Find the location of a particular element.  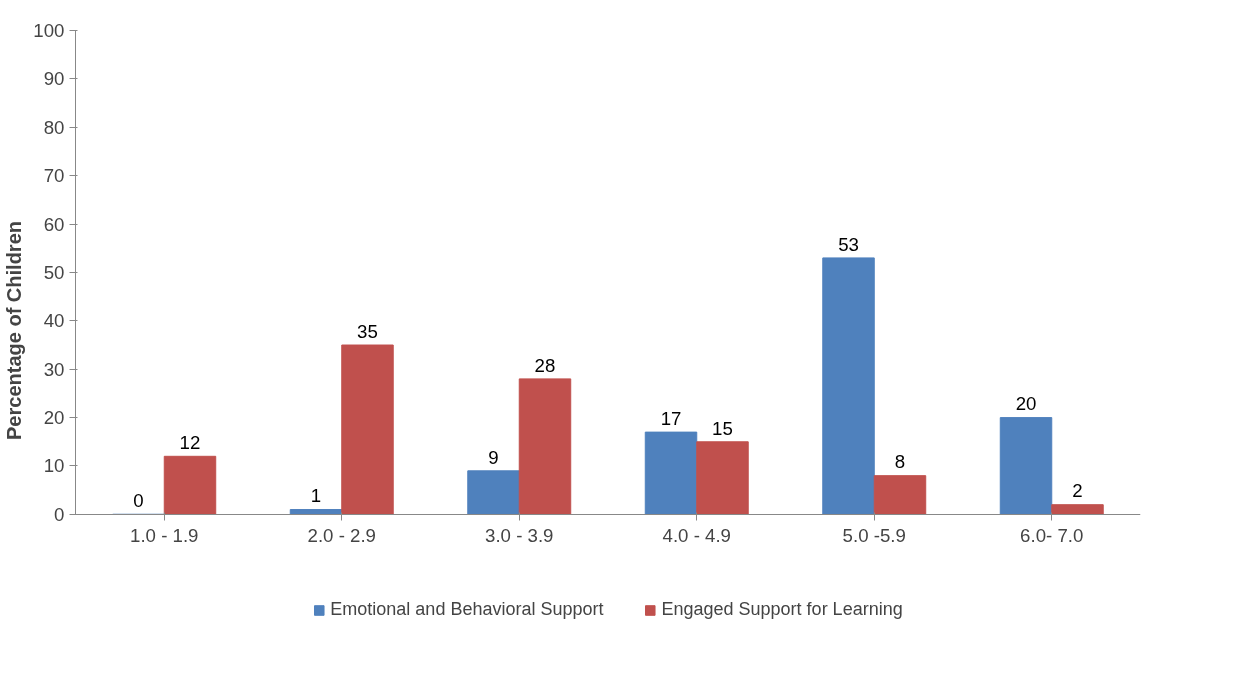

x-tick-label: 1.0 - 1.9 is located at coordinates (164, 536).